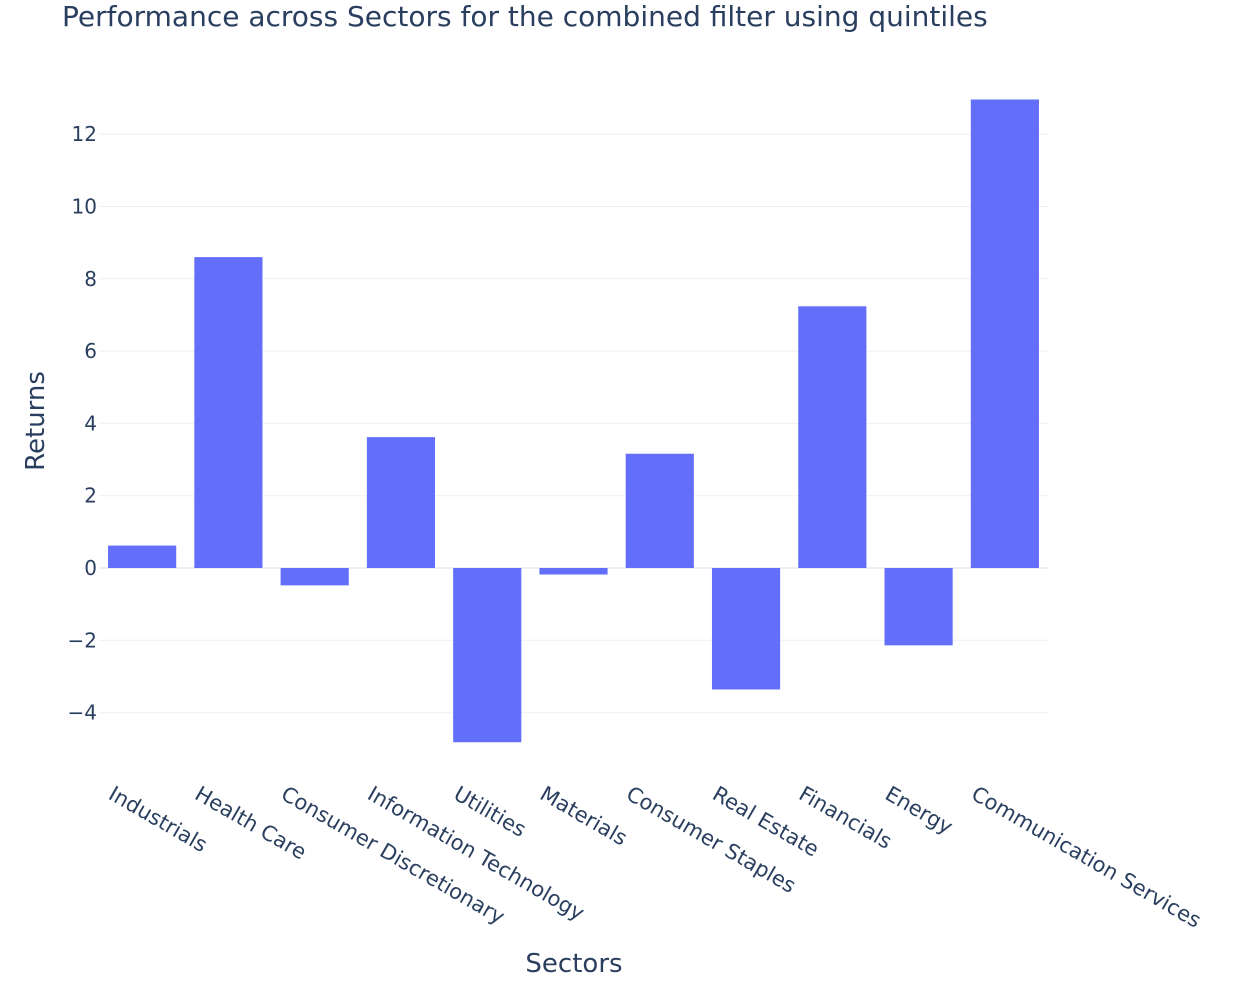 The image size is (1241, 990). I want to click on bar-consumer-staples, so click(659, 510).